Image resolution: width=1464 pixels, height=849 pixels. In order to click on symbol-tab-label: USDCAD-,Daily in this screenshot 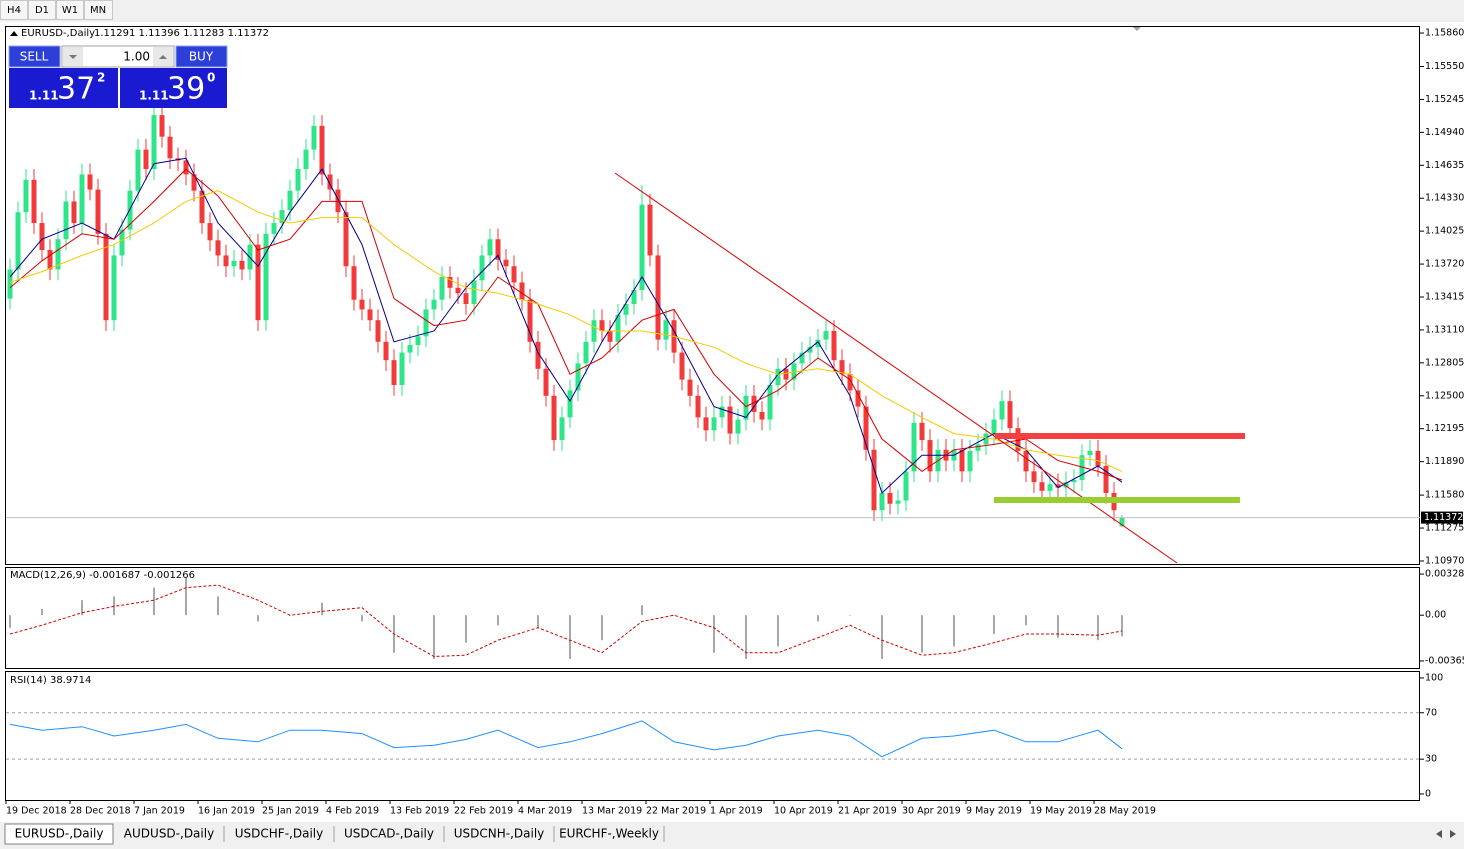, I will do `click(389, 834)`.